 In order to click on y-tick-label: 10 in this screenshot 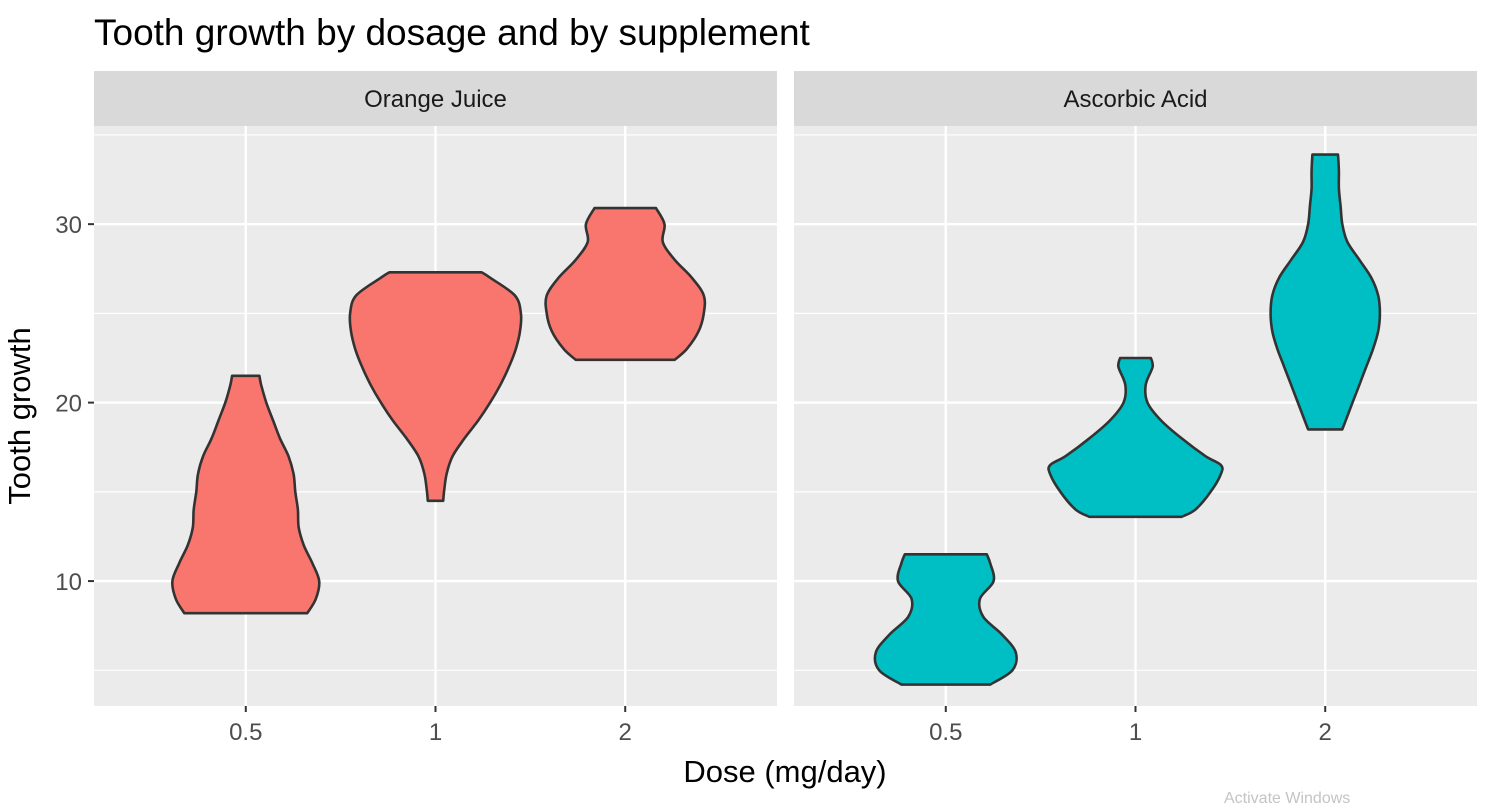, I will do `click(68, 582)`.